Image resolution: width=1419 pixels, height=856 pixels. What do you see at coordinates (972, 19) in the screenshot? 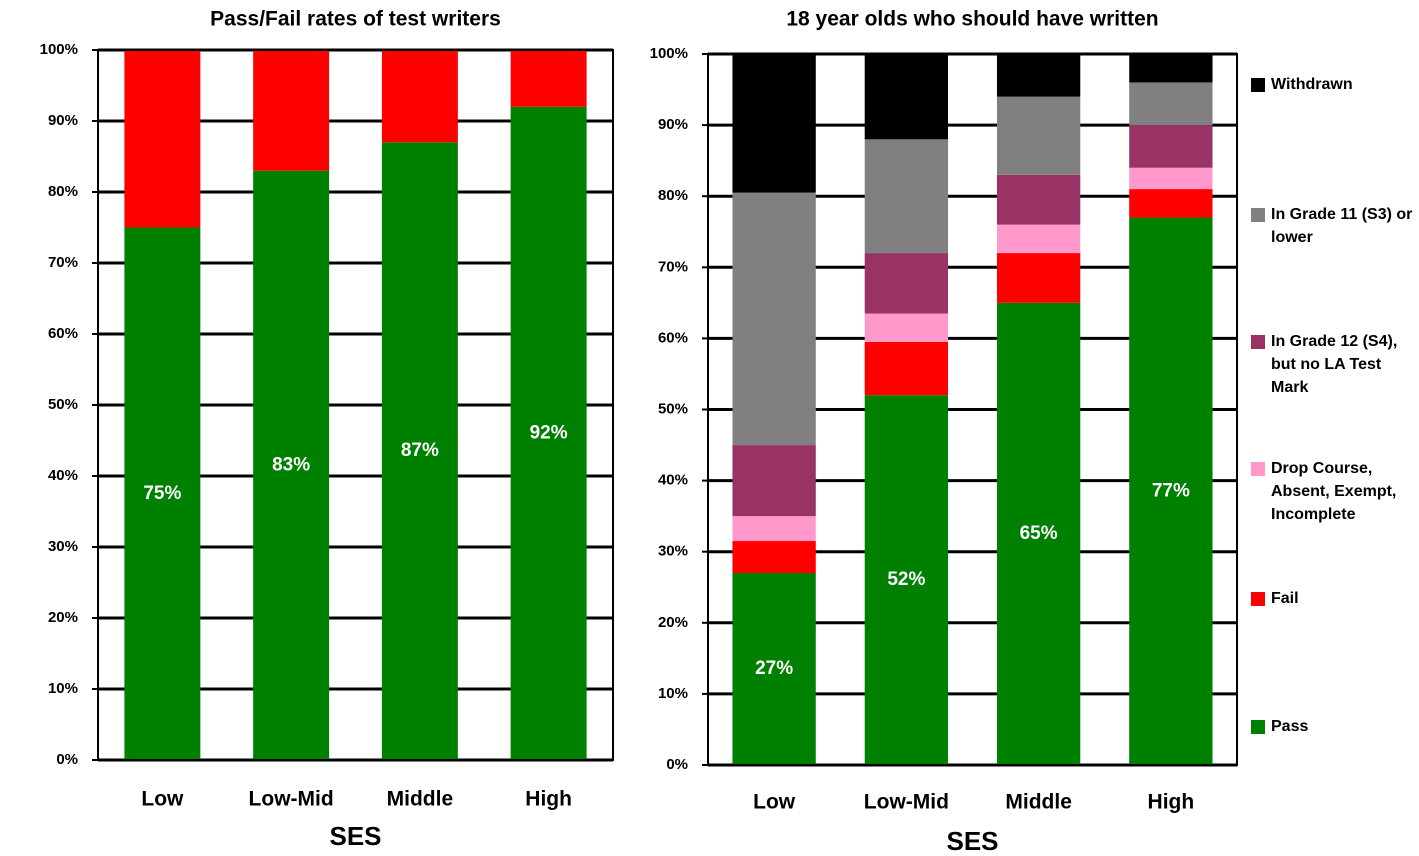
I see `chart-title: 18 year olds who should have written` at bounding box center [972, 19].